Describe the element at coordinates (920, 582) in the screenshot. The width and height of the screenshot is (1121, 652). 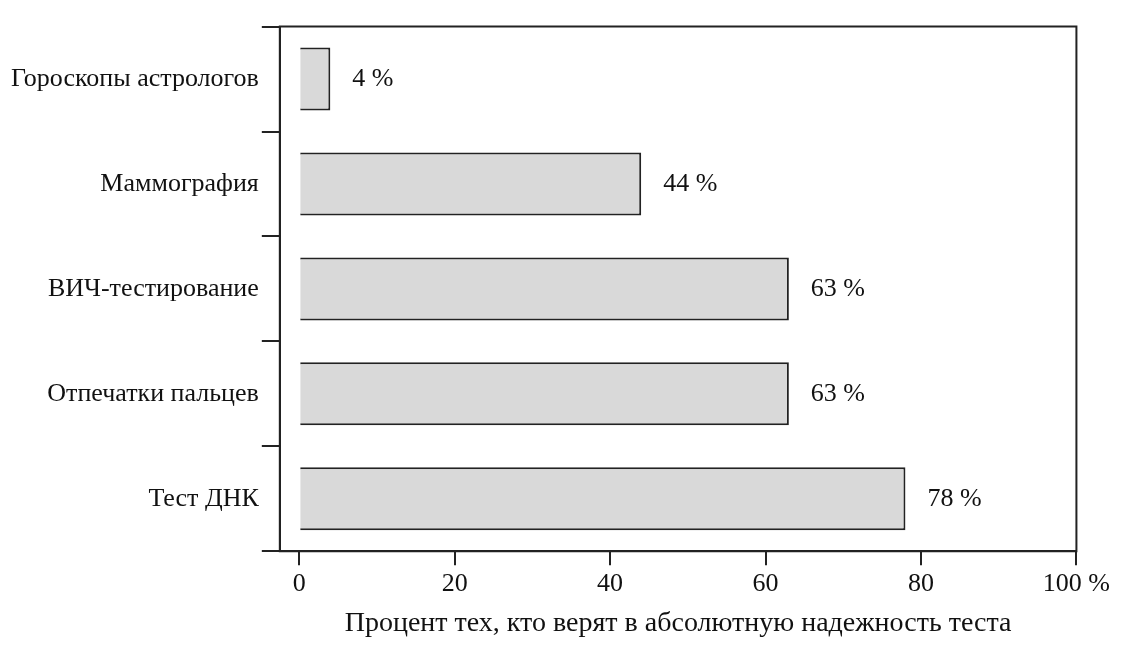
I see `x-tick-label: 80` at that location.